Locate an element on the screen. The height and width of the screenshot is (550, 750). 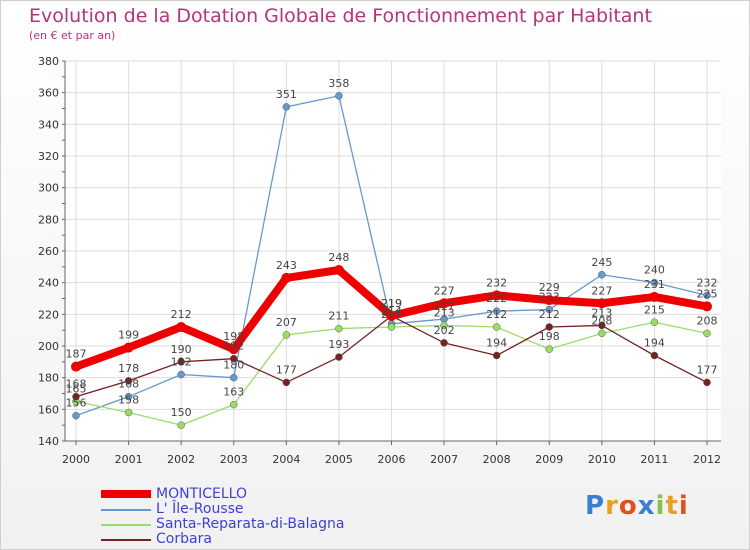
data-label: 168 is located at coordinates (76, 384).